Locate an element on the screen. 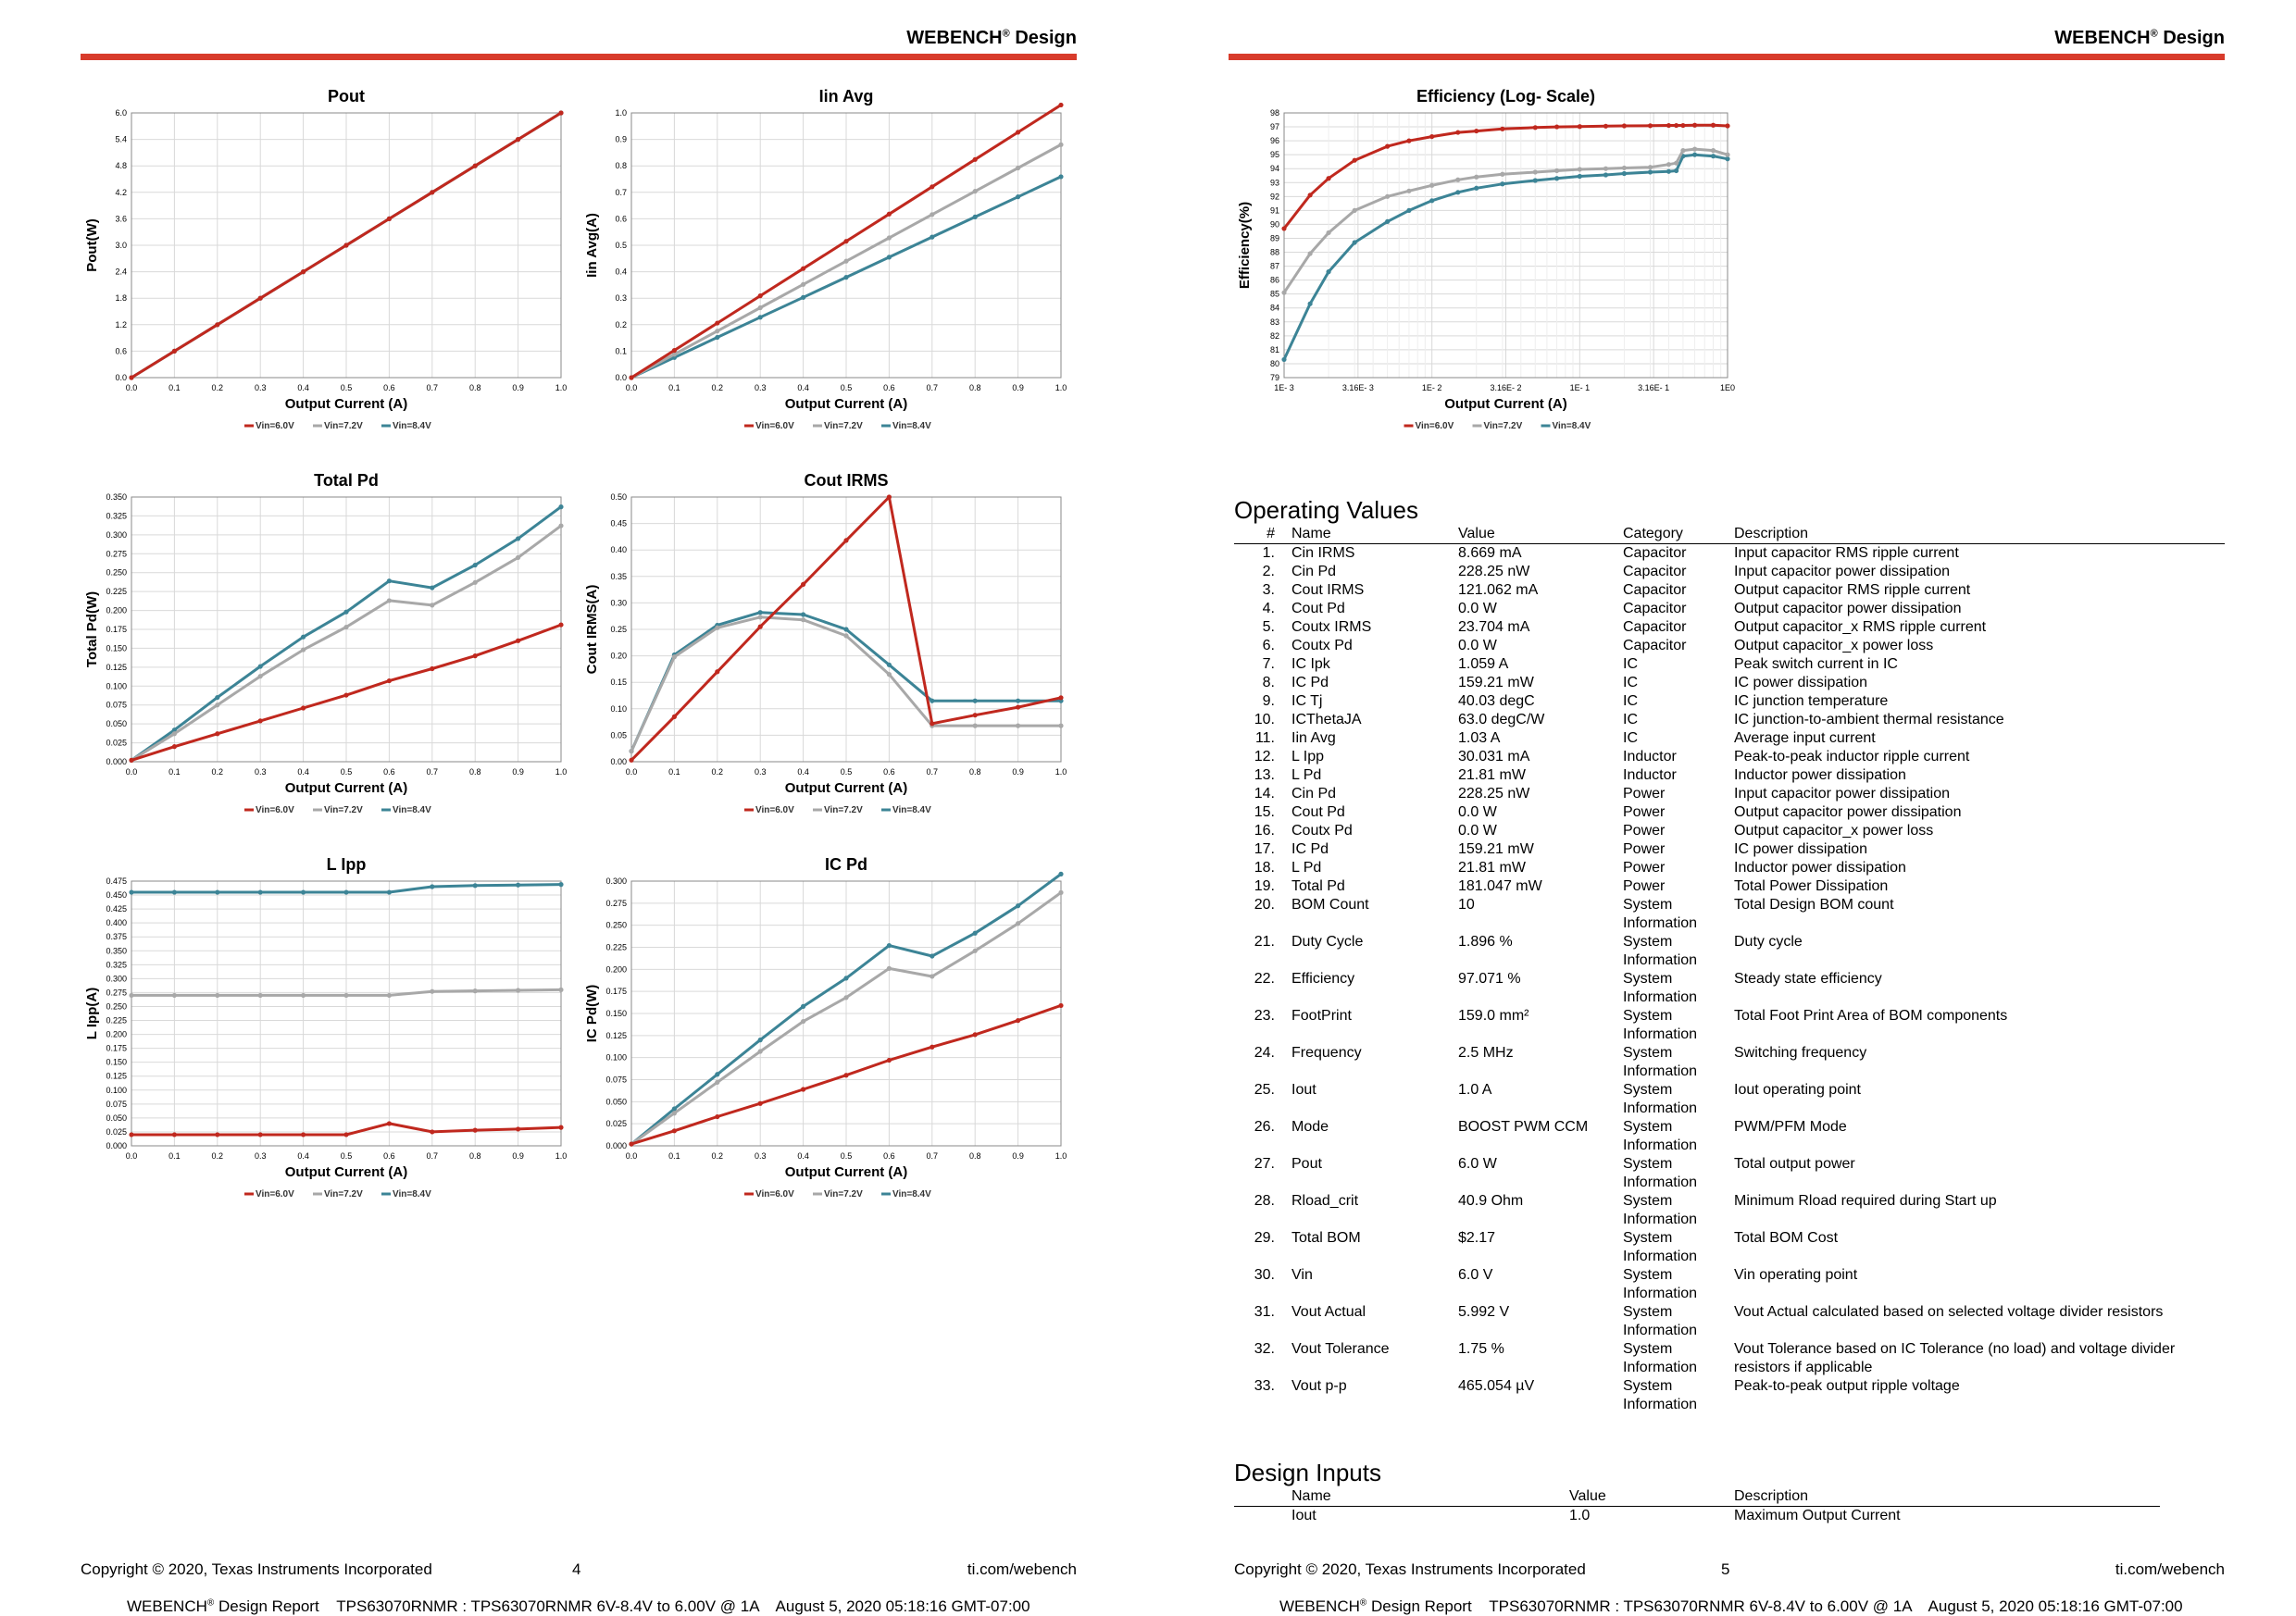 The image size is (2296, 1616). y-tick-label: 85 is located at coordinates (1274, 294).